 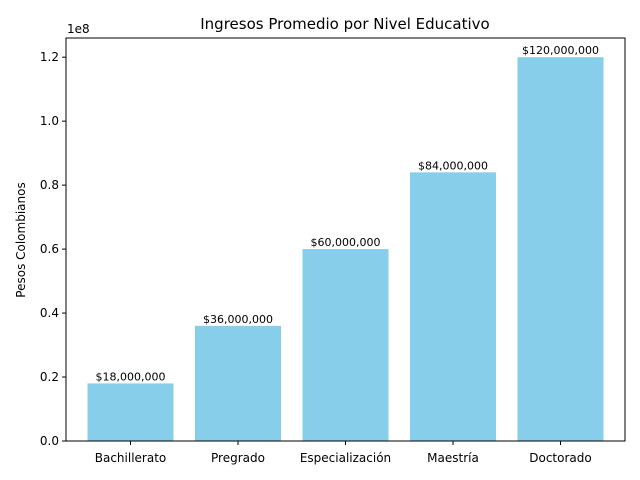 What do you see at coordinates (344, 24) in the screenshot?
I see `chart-title: Ingresos Promedio por Nivel Educativo` at bounding box center [344, 24].